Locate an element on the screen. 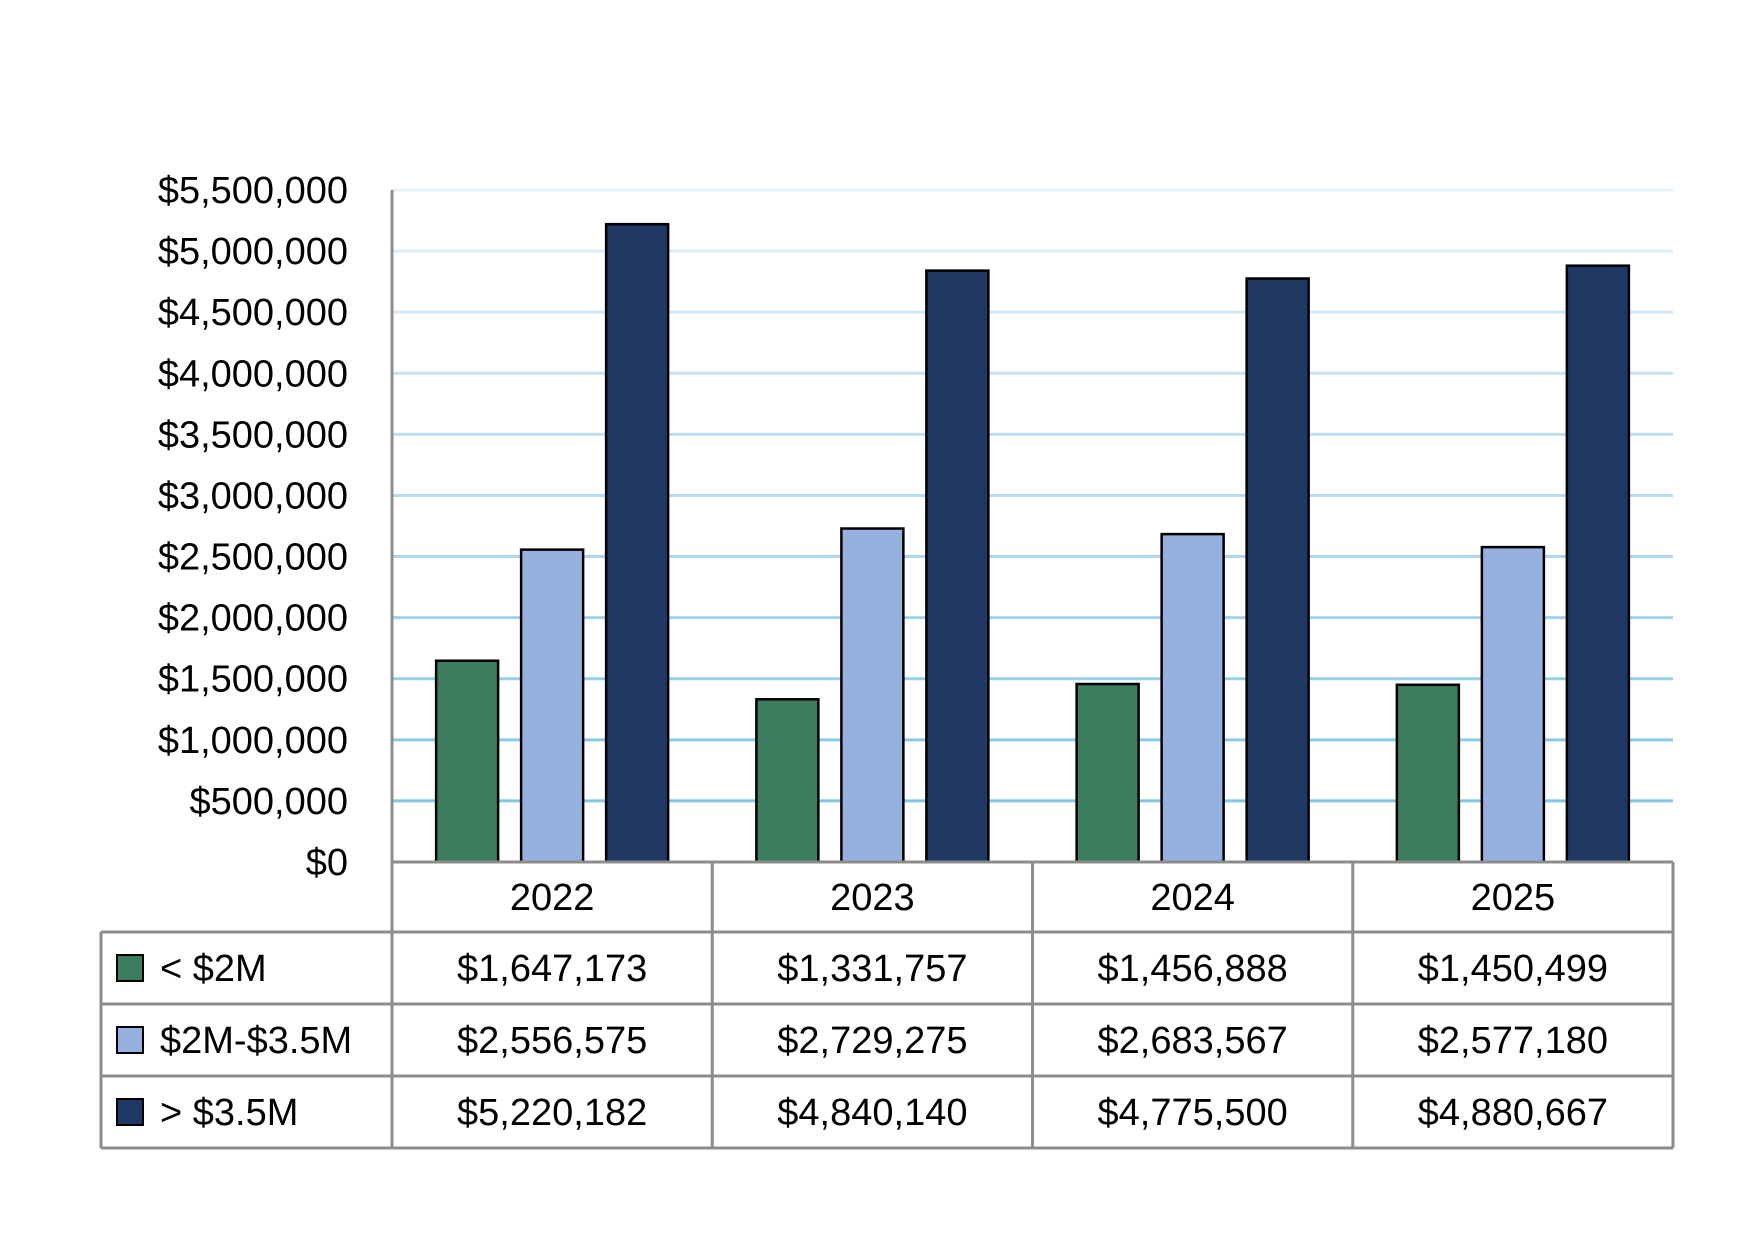  y-tick-label: $5,500,000 is located at coordinates (253, 191).